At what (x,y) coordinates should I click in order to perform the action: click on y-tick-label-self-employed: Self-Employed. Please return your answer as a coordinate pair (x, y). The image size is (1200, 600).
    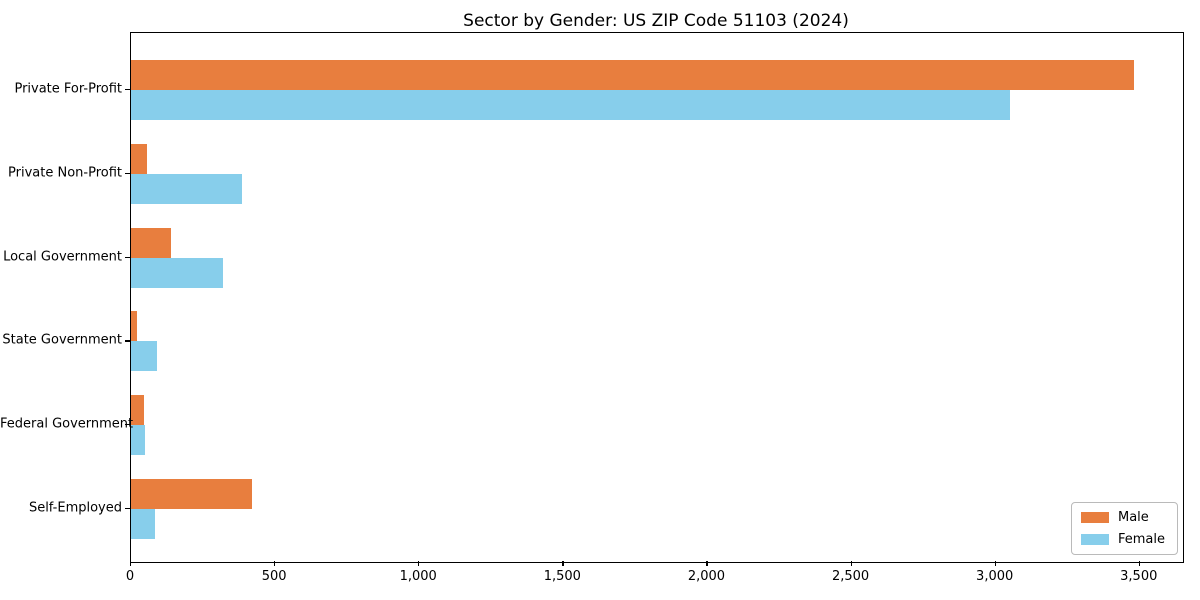
    Looking at the image, I should click on (75, 508).